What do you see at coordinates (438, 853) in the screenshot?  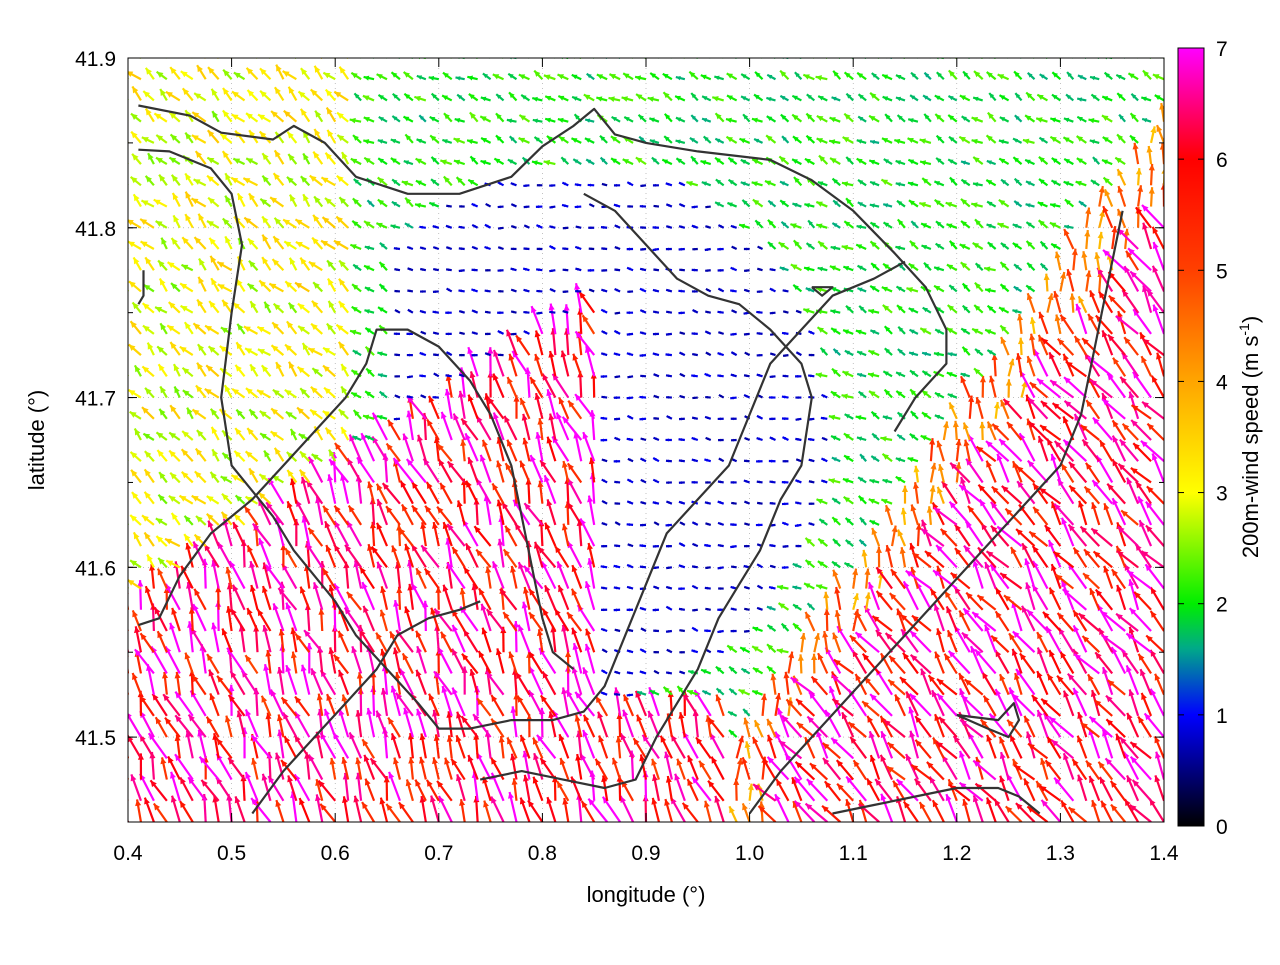 I see `x-tick-label: 0.7` at bounding box center [438, 853].